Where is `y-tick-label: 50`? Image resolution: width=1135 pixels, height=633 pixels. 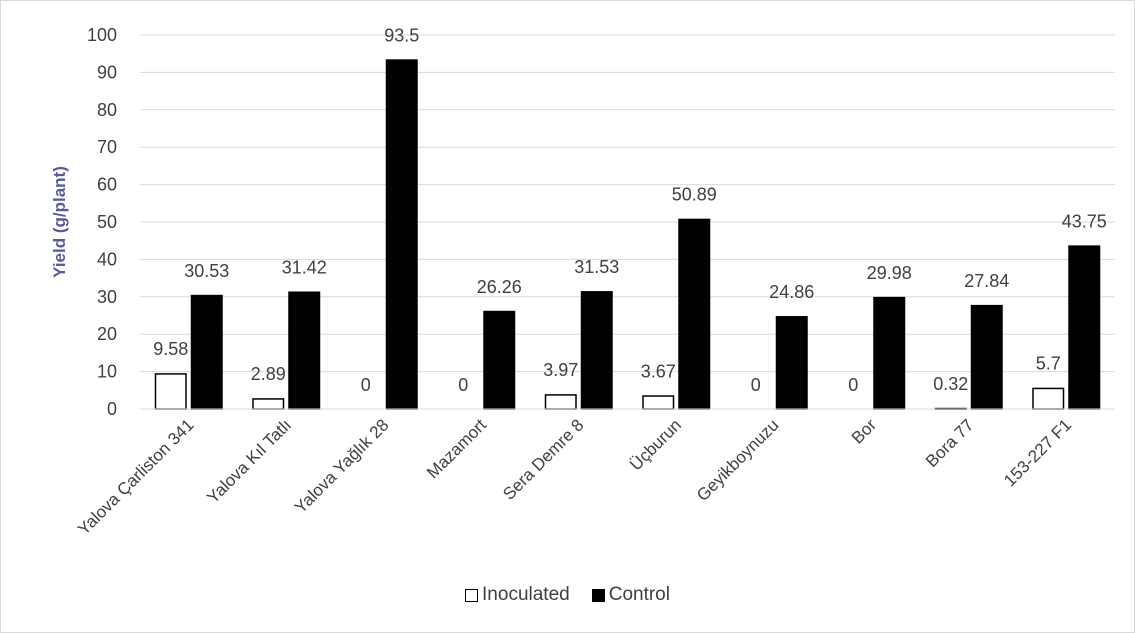
y-tick-label: 50 is located at coordinates (107, 222).